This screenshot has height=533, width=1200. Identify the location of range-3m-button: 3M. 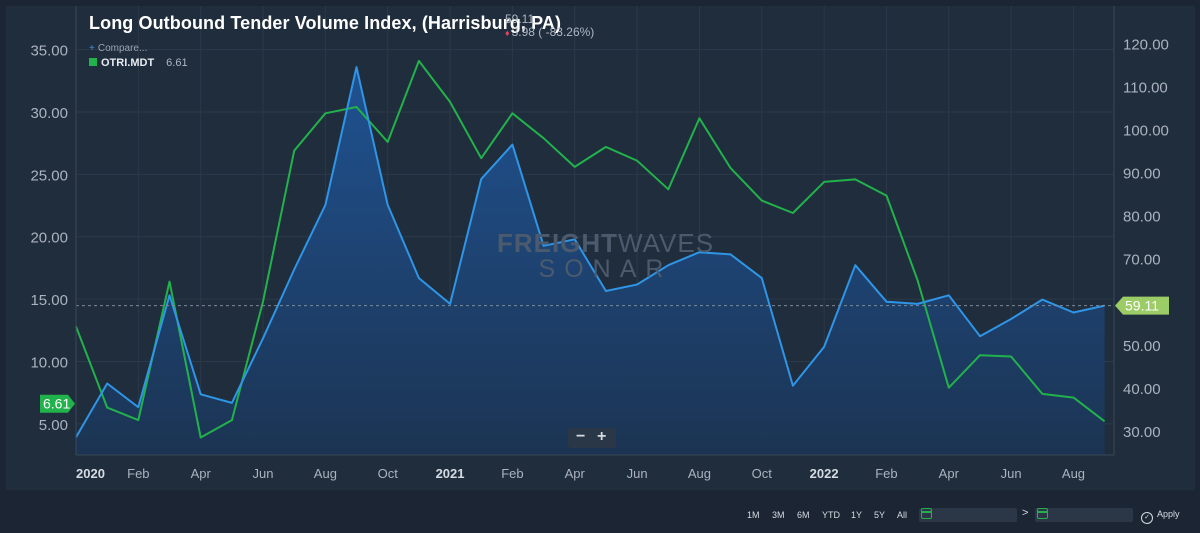
(778, 515).